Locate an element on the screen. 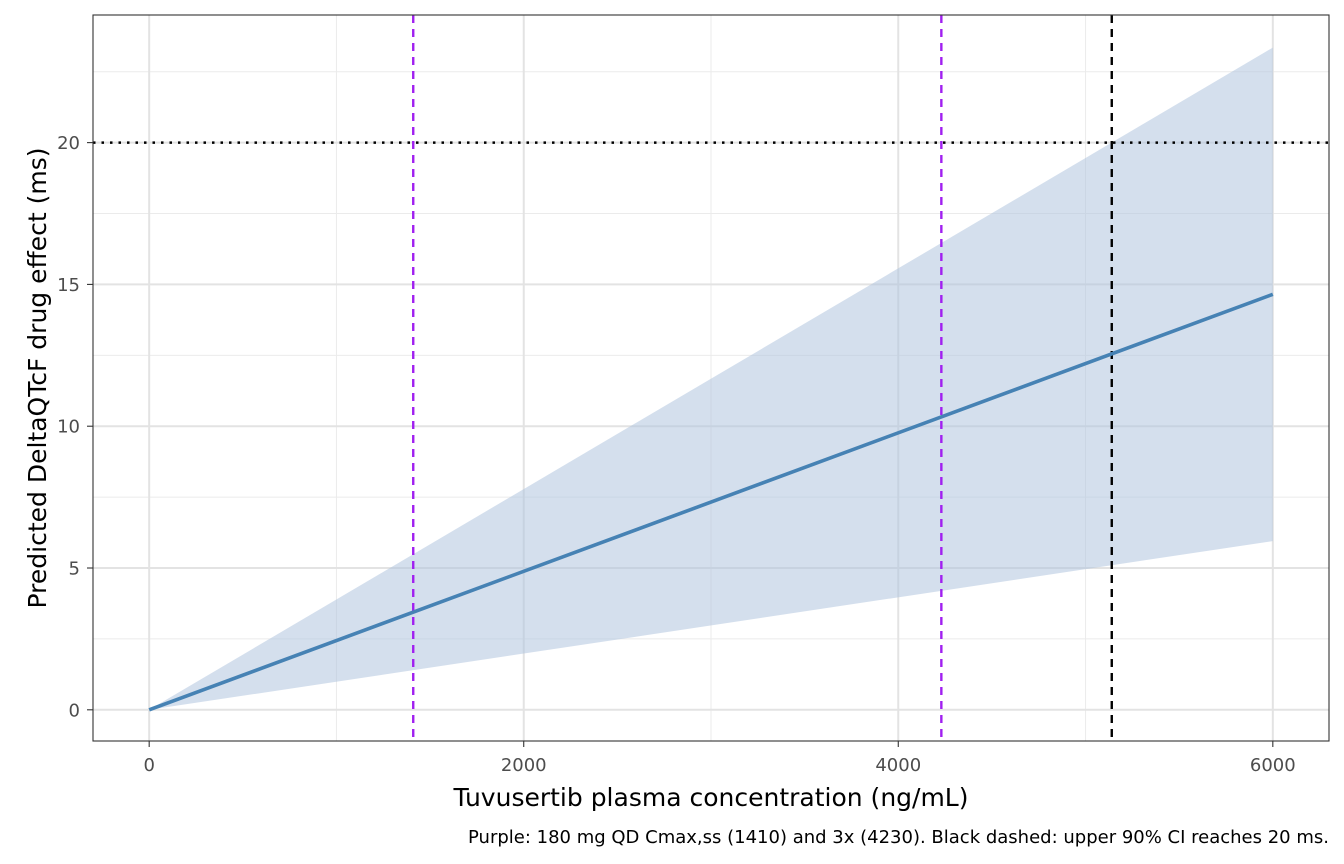 Image resolution: width=1344 pixels, height=864 pixels. y-axis: 0 5 10 15 20 is located at coordinates (75, 427).